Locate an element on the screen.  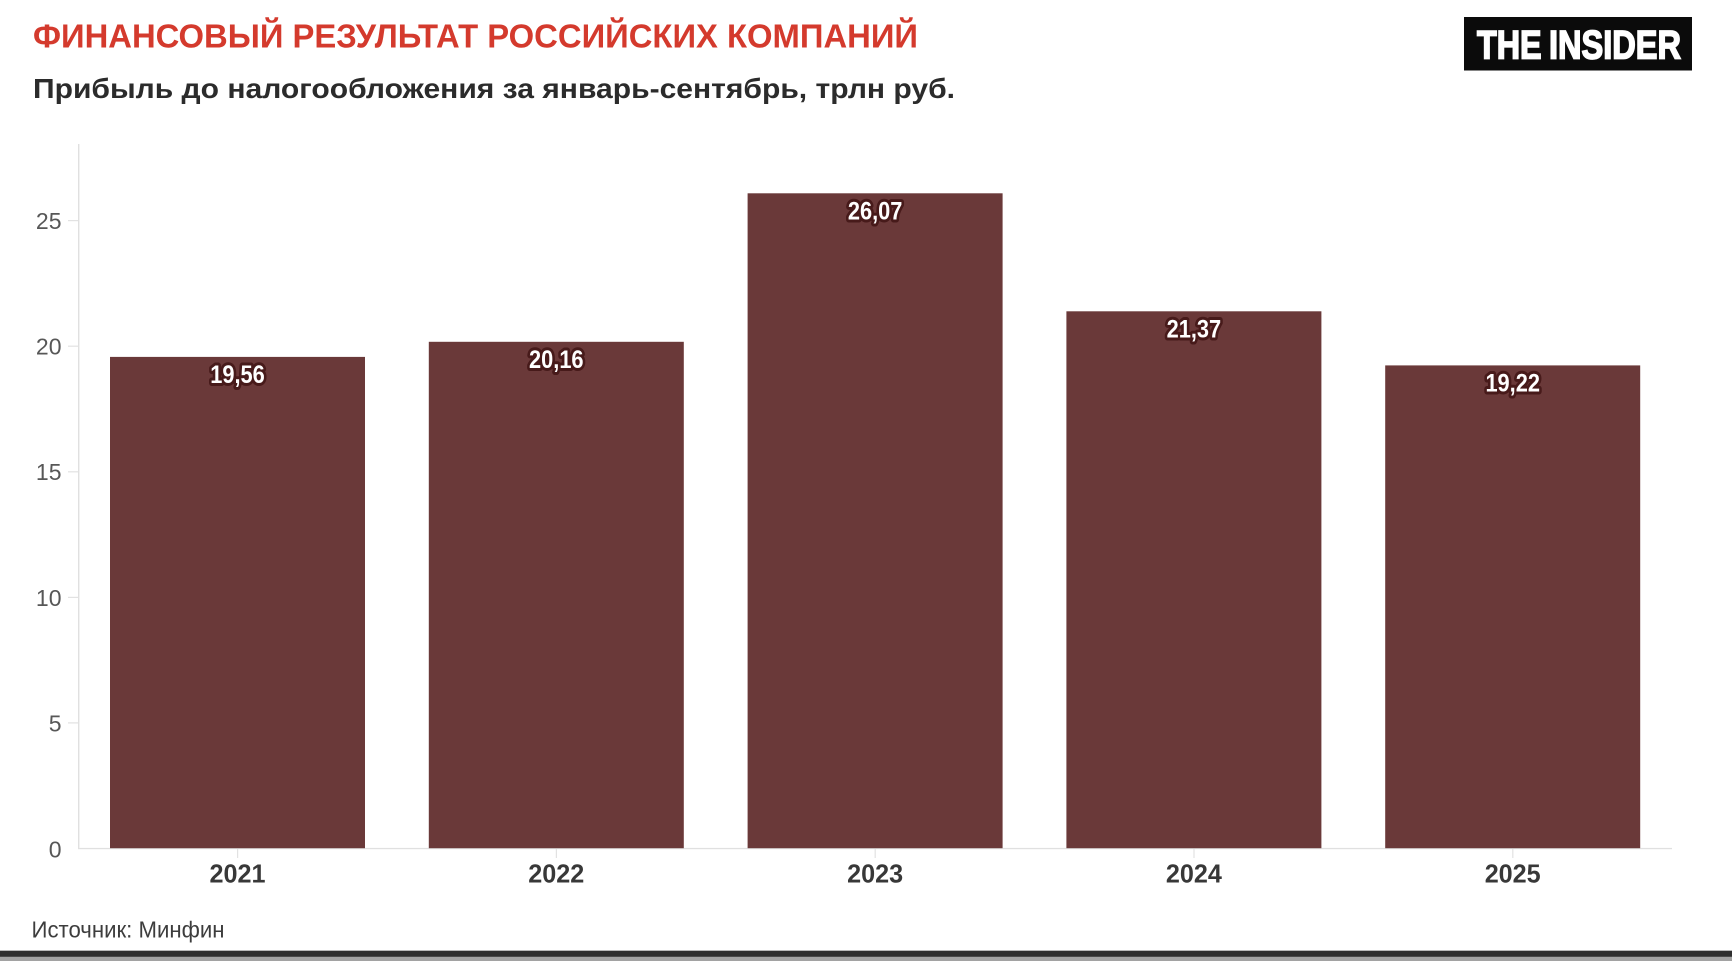
svg-text: 2022 is located at coordinates (556, 874).